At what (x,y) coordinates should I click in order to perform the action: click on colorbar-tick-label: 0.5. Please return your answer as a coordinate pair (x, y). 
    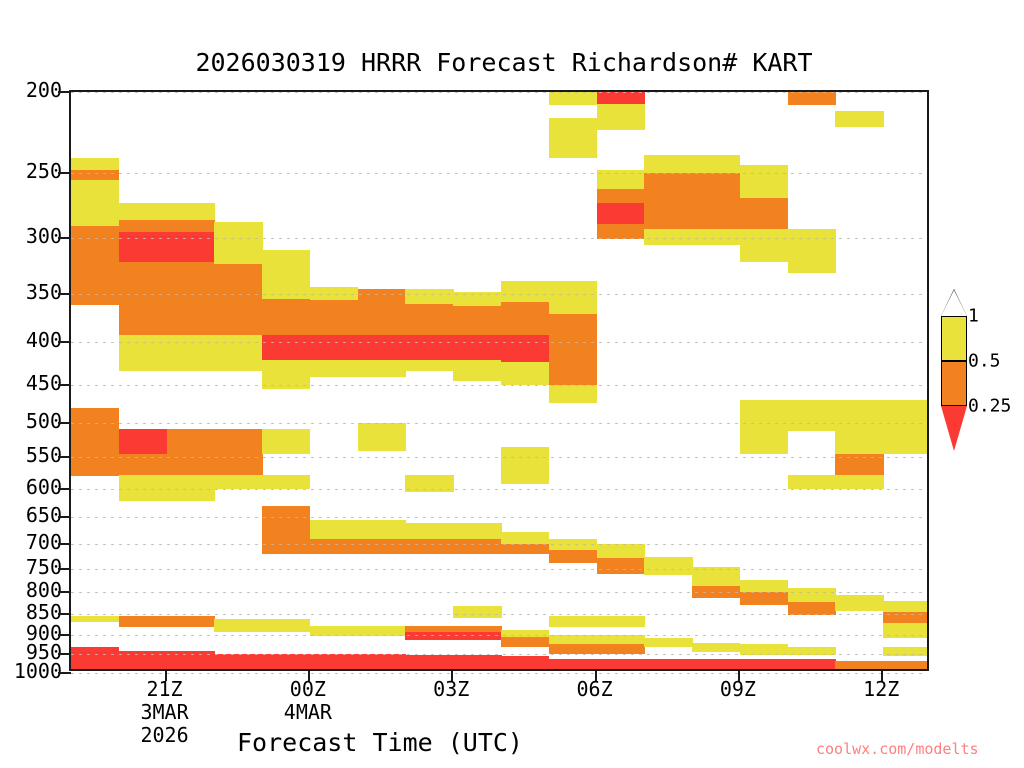
    Looking at the image, I should click on (984, 361).